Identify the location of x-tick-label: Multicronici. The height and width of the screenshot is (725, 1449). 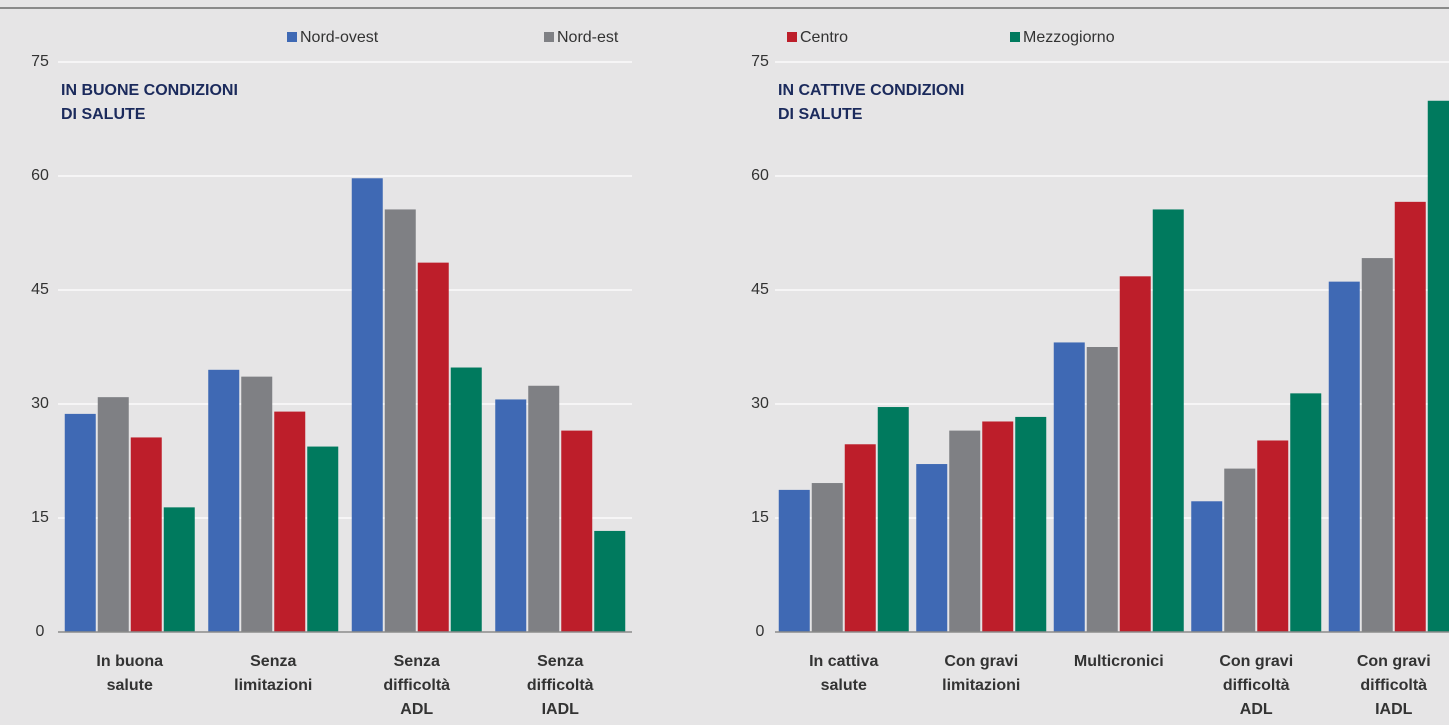
(1119, 661).